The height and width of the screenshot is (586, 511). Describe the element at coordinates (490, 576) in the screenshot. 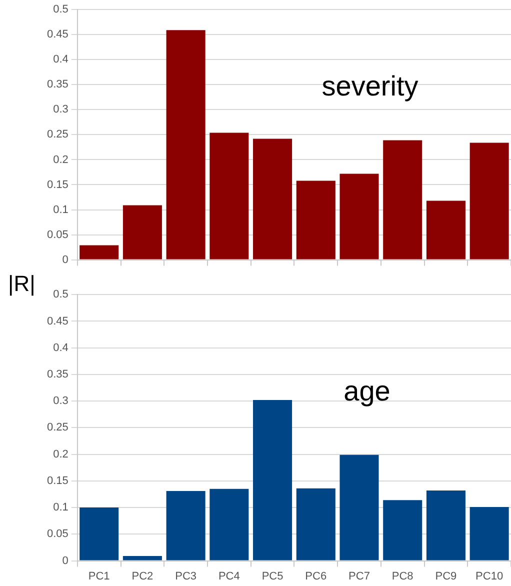

I see `x-tick-label: PC10` at that location.